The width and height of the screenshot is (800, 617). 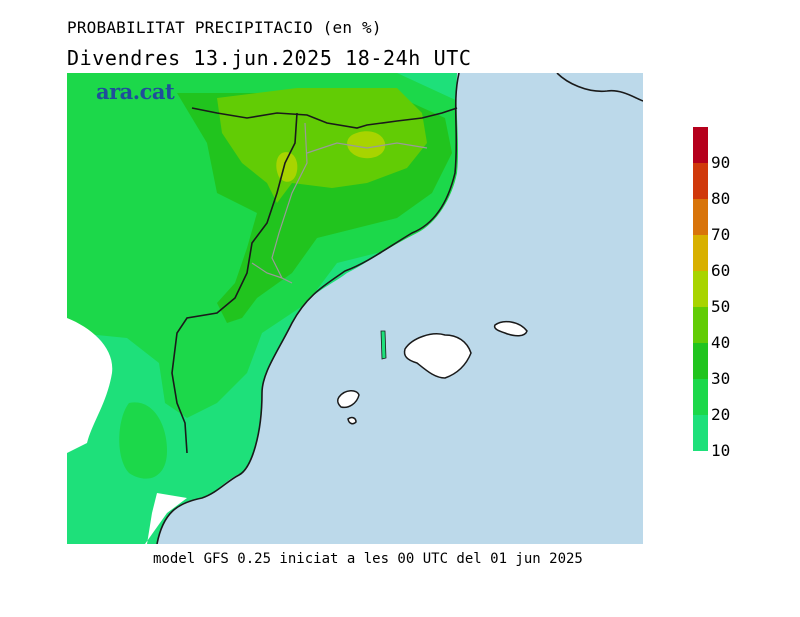 What do you see at coordinates (166, 518) in the screenshot?
I see `band-below-10-south` at bounding box center [166, 518].